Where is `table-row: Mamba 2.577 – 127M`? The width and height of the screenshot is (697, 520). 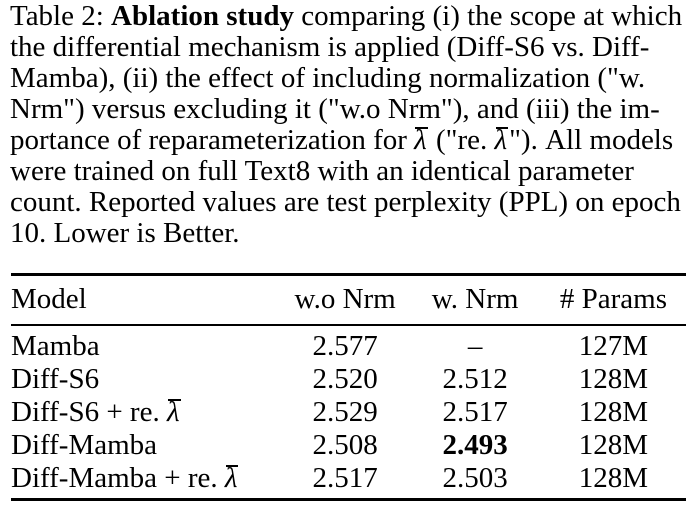
table-row: Mamba 2.577 – 127M is located at coordinates (348, 344).